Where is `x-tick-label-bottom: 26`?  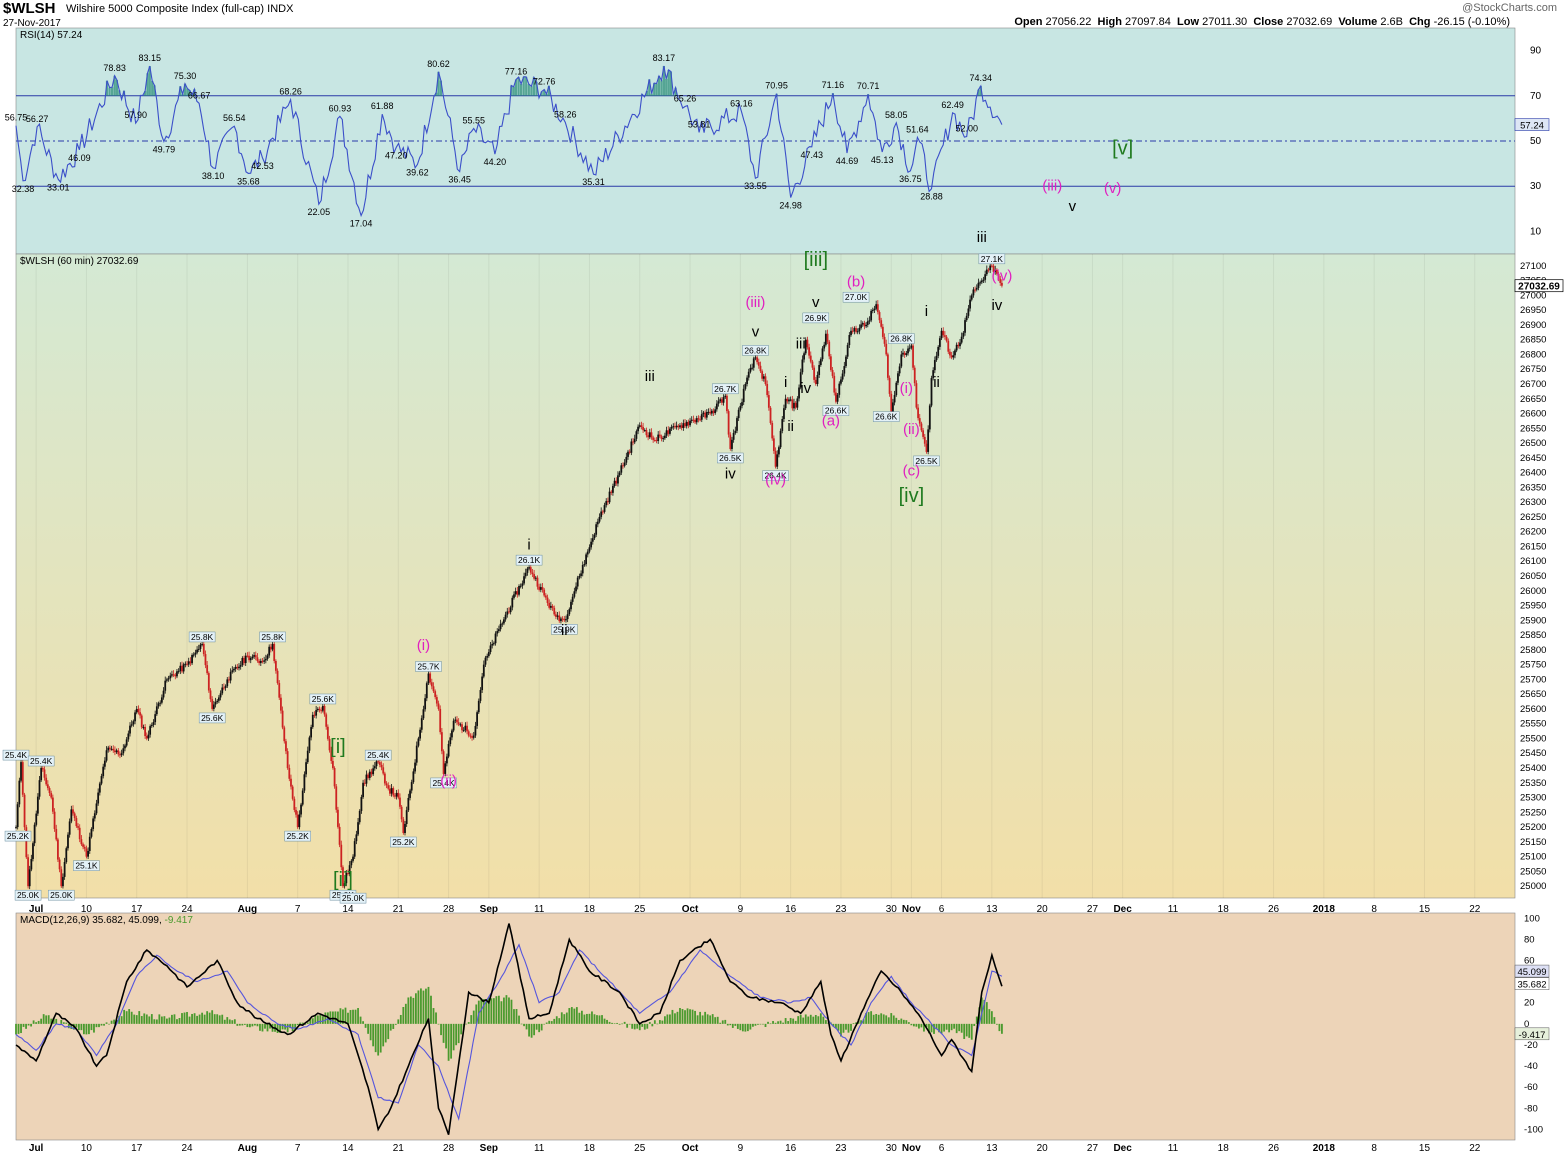 x-tick-label-bottom: 26 is located at coordinates (1274, 1148).